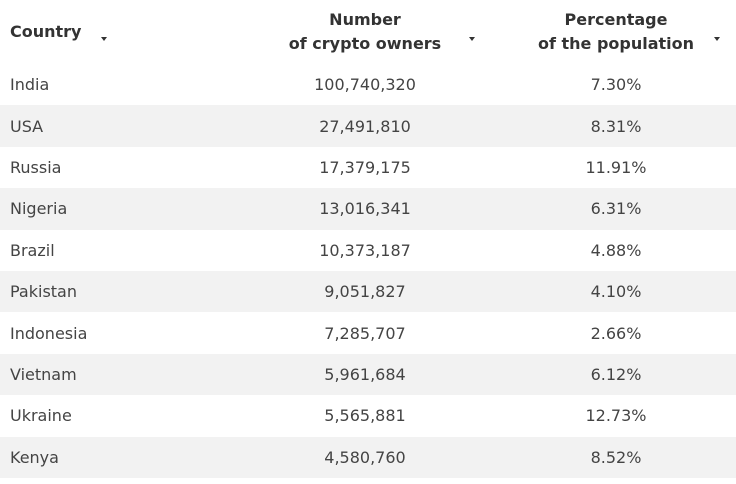 This screenshot has height=484, width=736. What do you see at coordinates (365, 19) in the screenshot?
I see `header-text: Number` at bounding box center [365, 19].